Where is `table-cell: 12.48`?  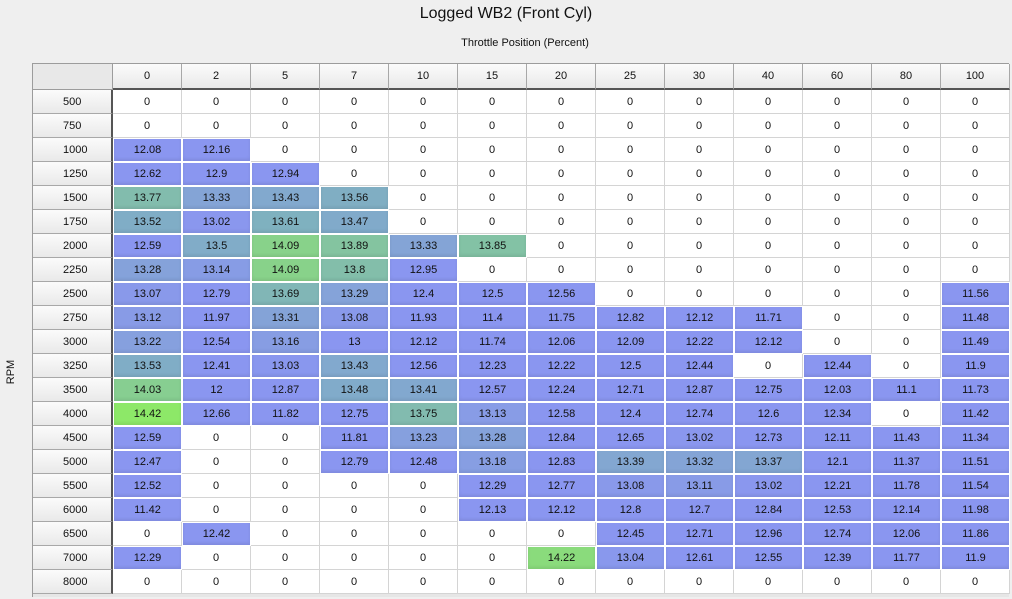
table-cell: 12.48 is located at coordinates (423, 462).